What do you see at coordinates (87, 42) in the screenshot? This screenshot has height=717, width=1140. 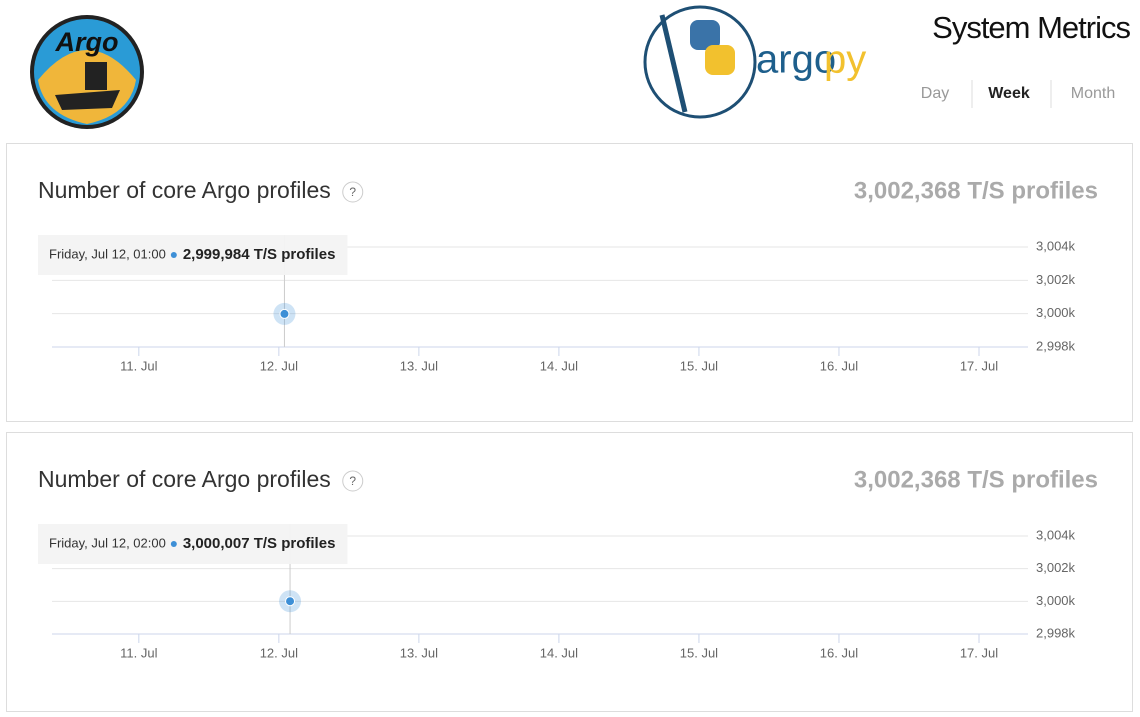 I see `logo-text: Argo` at bounding box center [87, 42].